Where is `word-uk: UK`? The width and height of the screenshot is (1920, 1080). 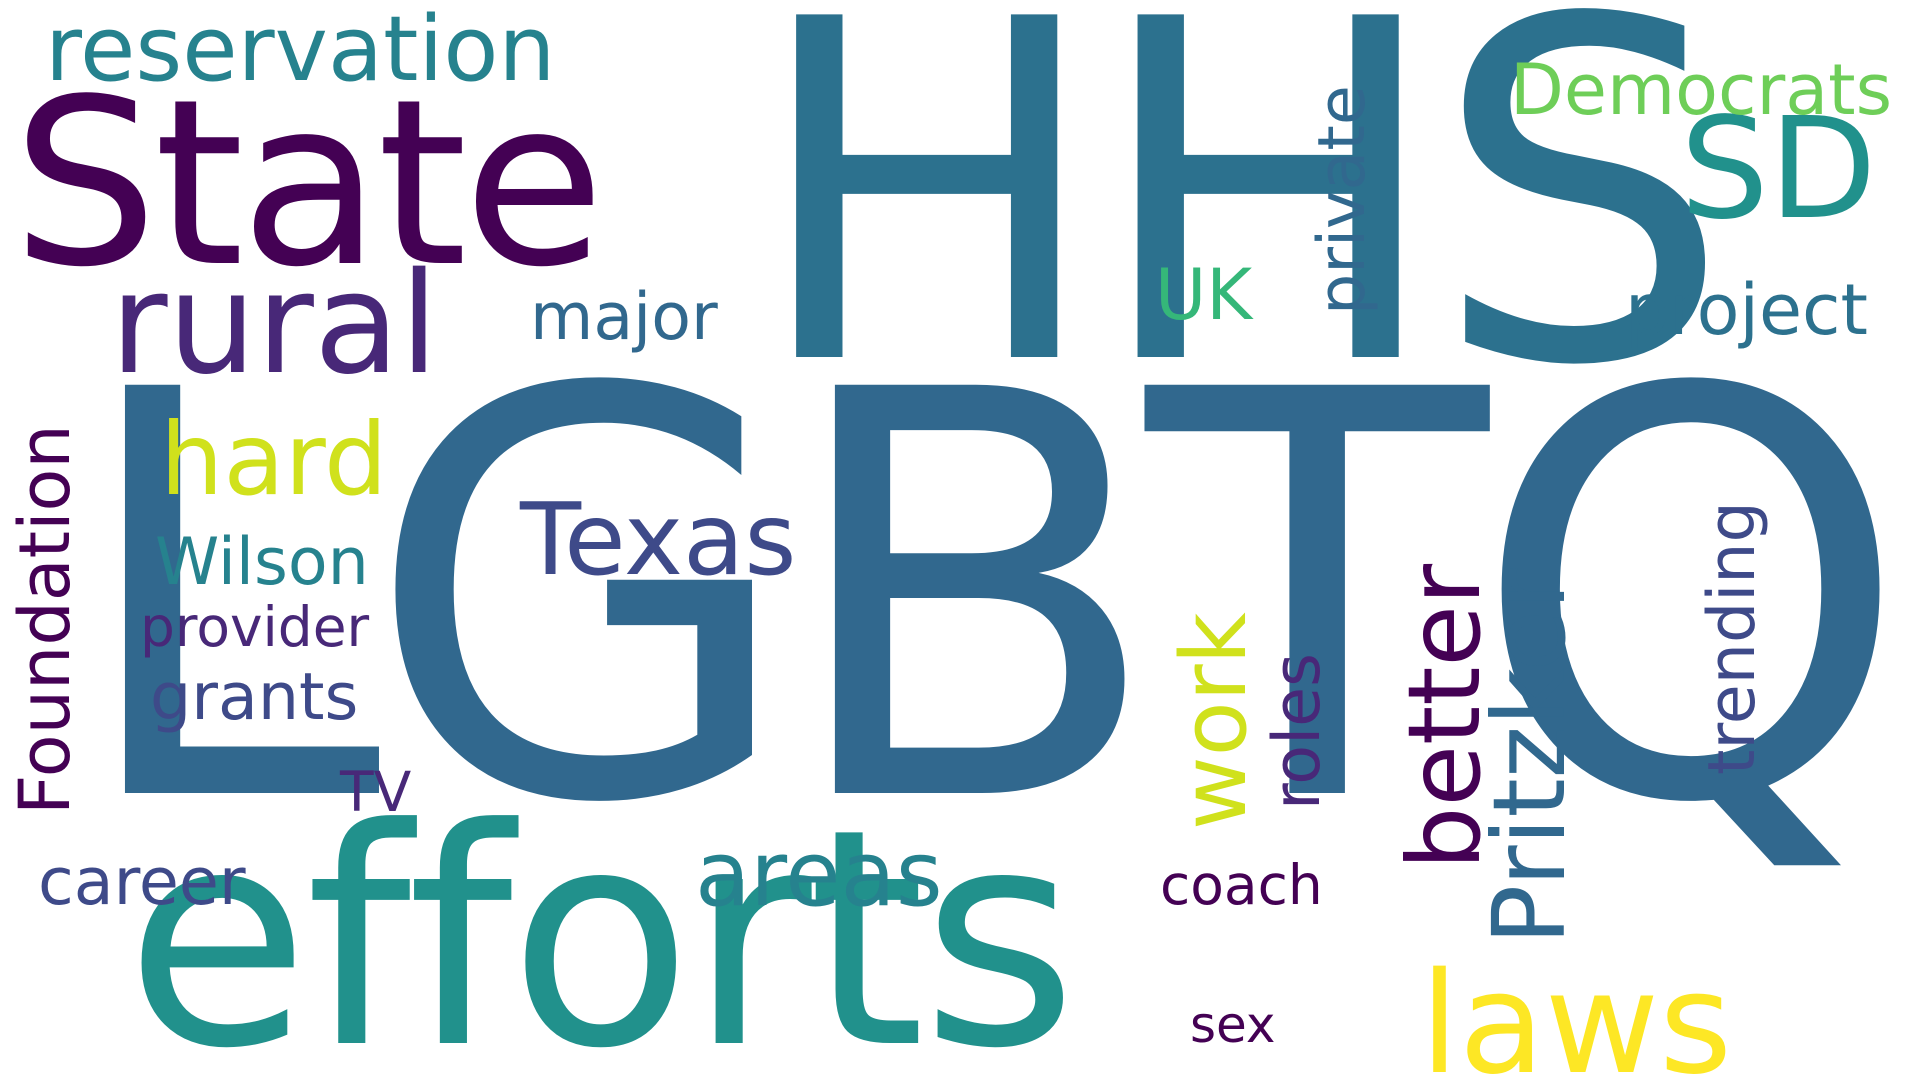 word-uk: UK is located at coordinates (1204, 295).